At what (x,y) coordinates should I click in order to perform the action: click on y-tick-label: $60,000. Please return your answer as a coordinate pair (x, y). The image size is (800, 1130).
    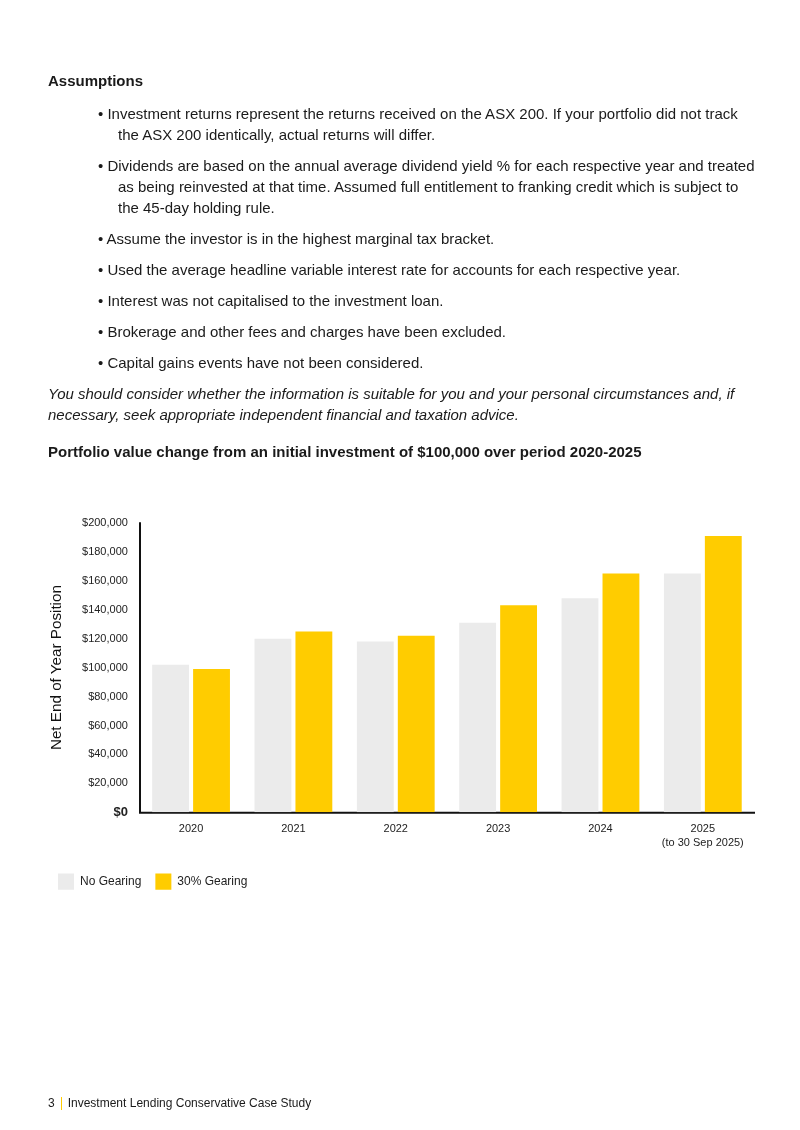
    Looking at the image, I should click on (108, 724).